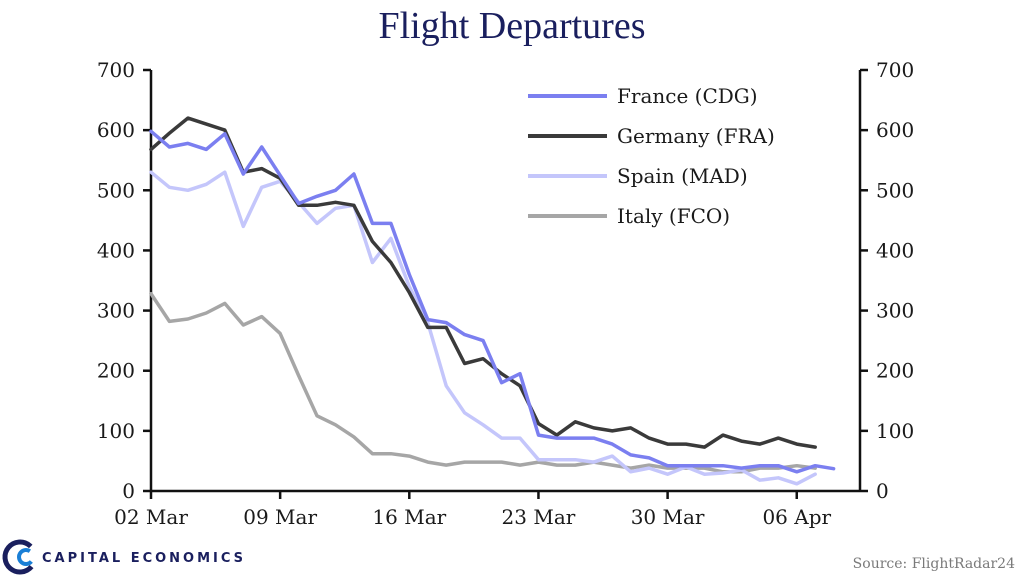 Image resolution: width=1024 pixels, height=583 pixels. I want to click on y-tick-label-left: 400, so click(116, 250).